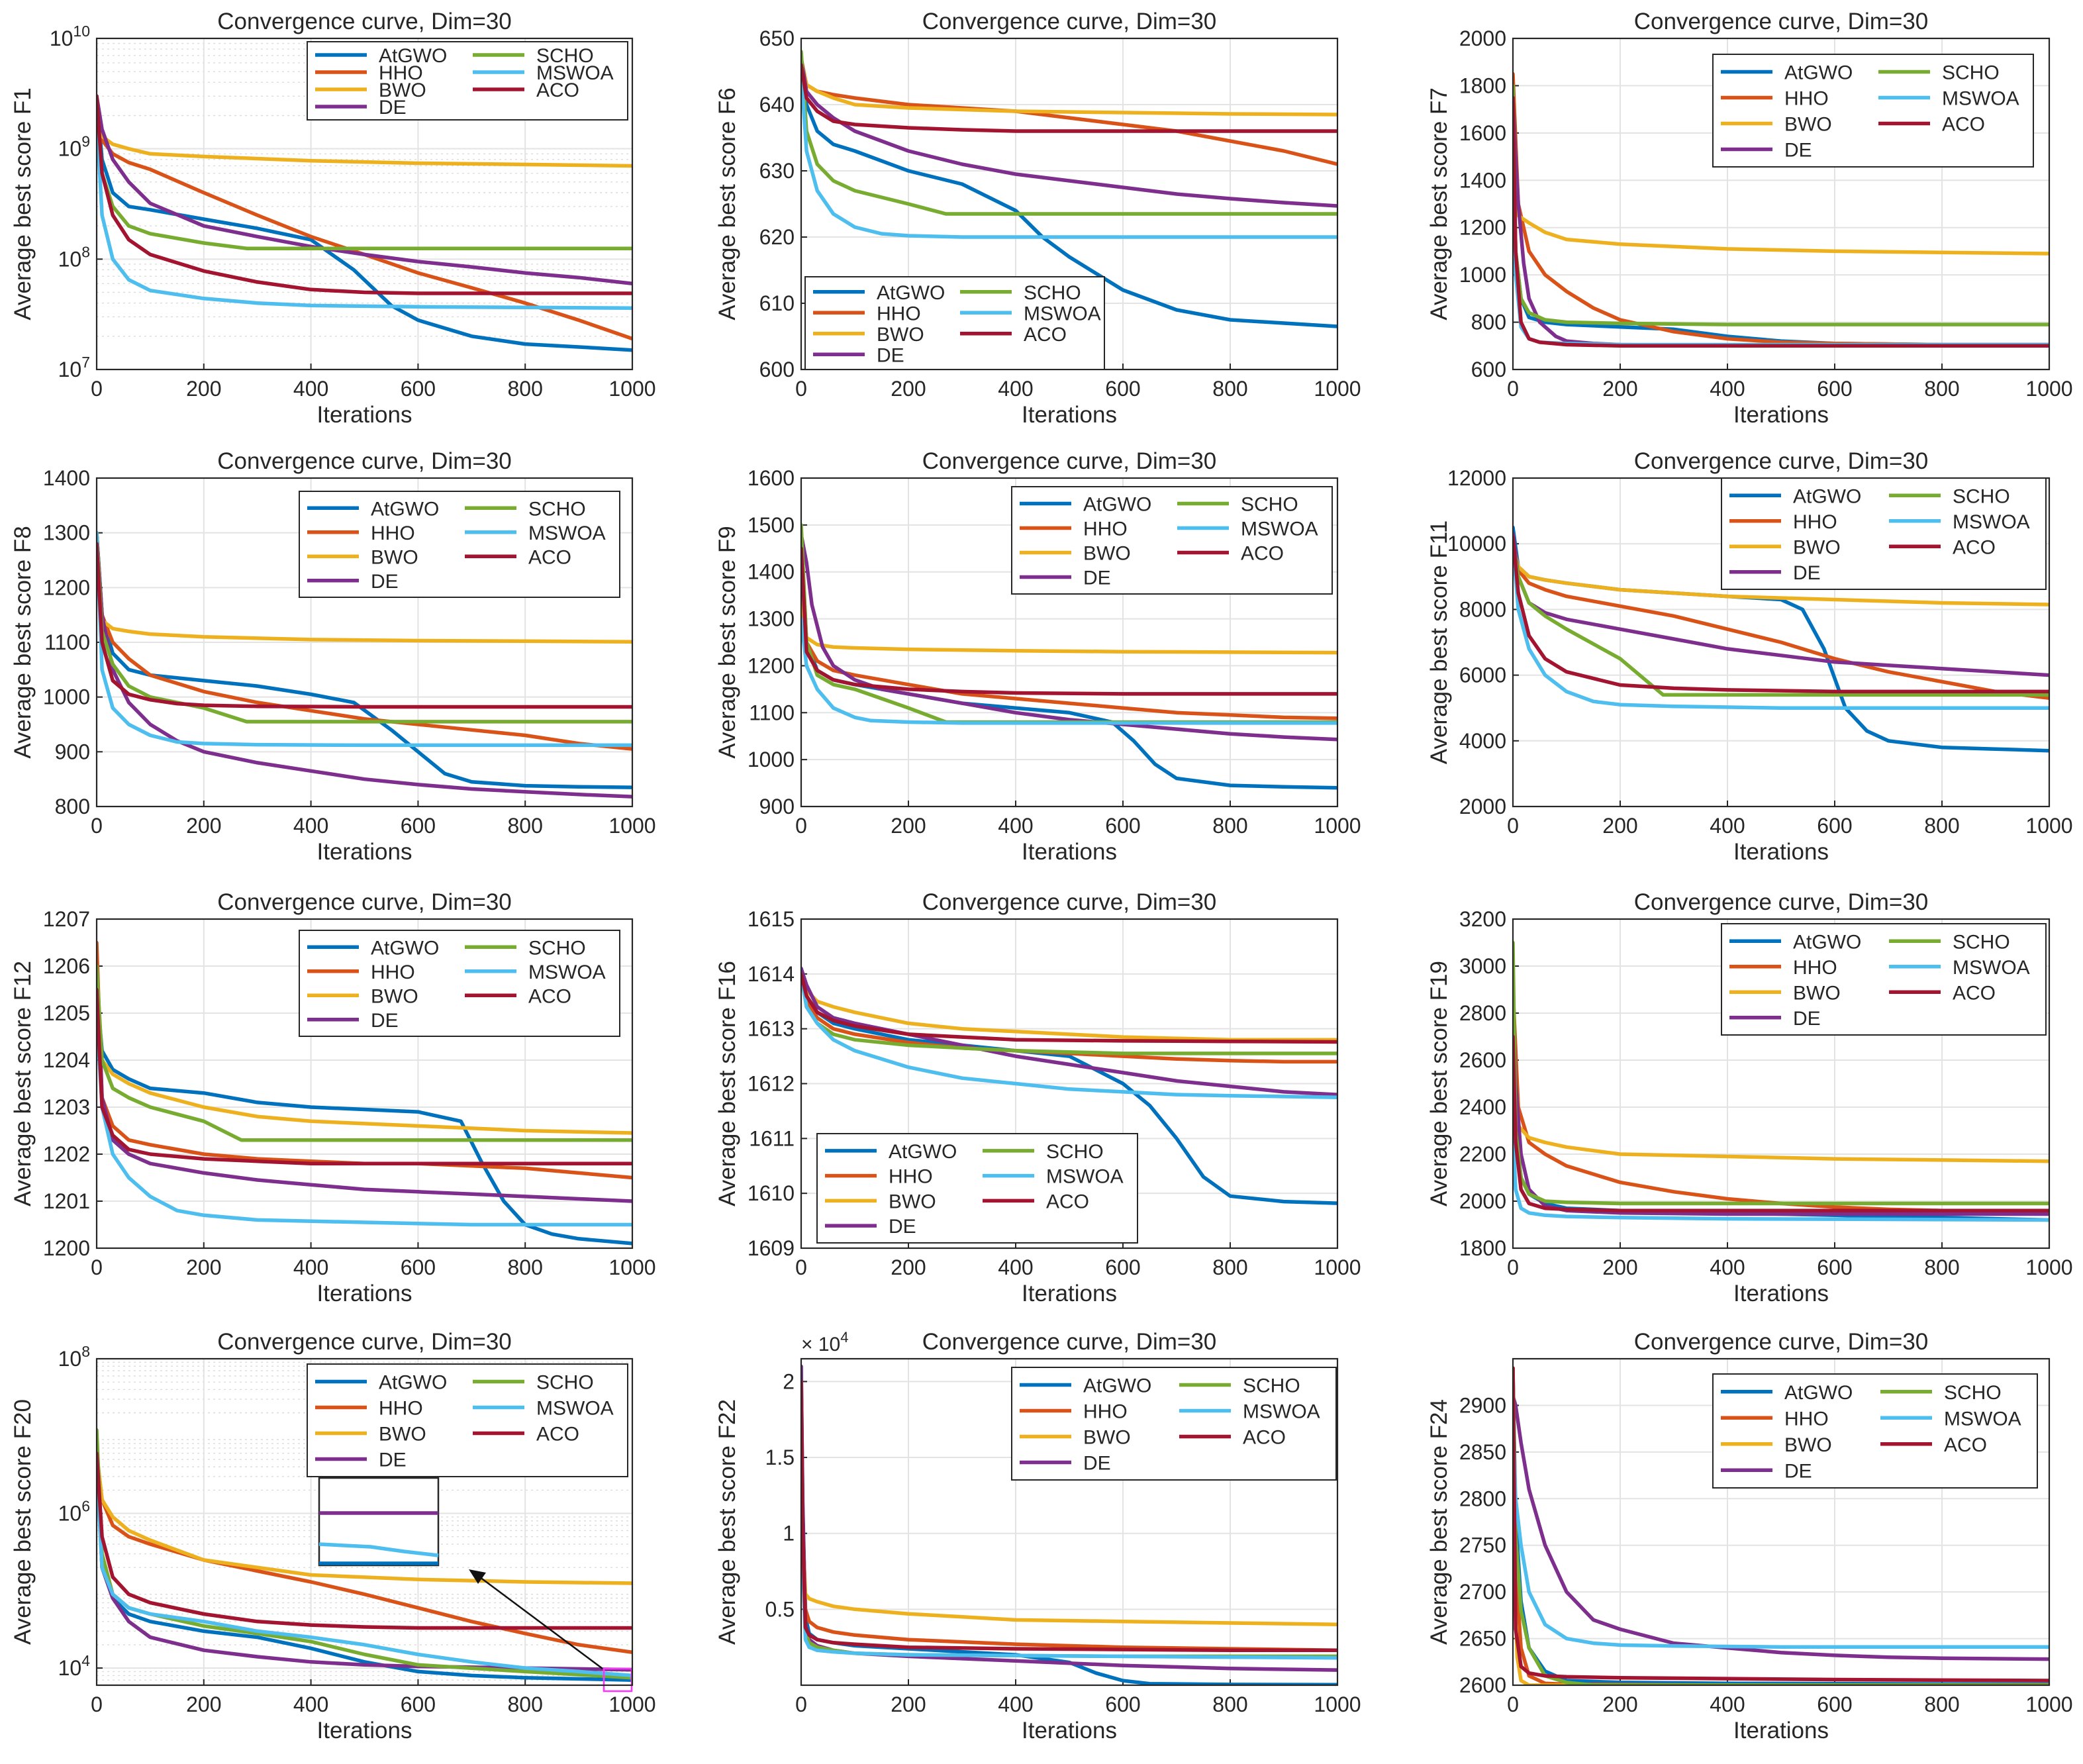 The height and width of the screenshot is (1764, 2083). What do you see at coordinates (525, 1267) in the screenshot?
I see `x-tick-label: 800` at bounding box center [525, 1267].